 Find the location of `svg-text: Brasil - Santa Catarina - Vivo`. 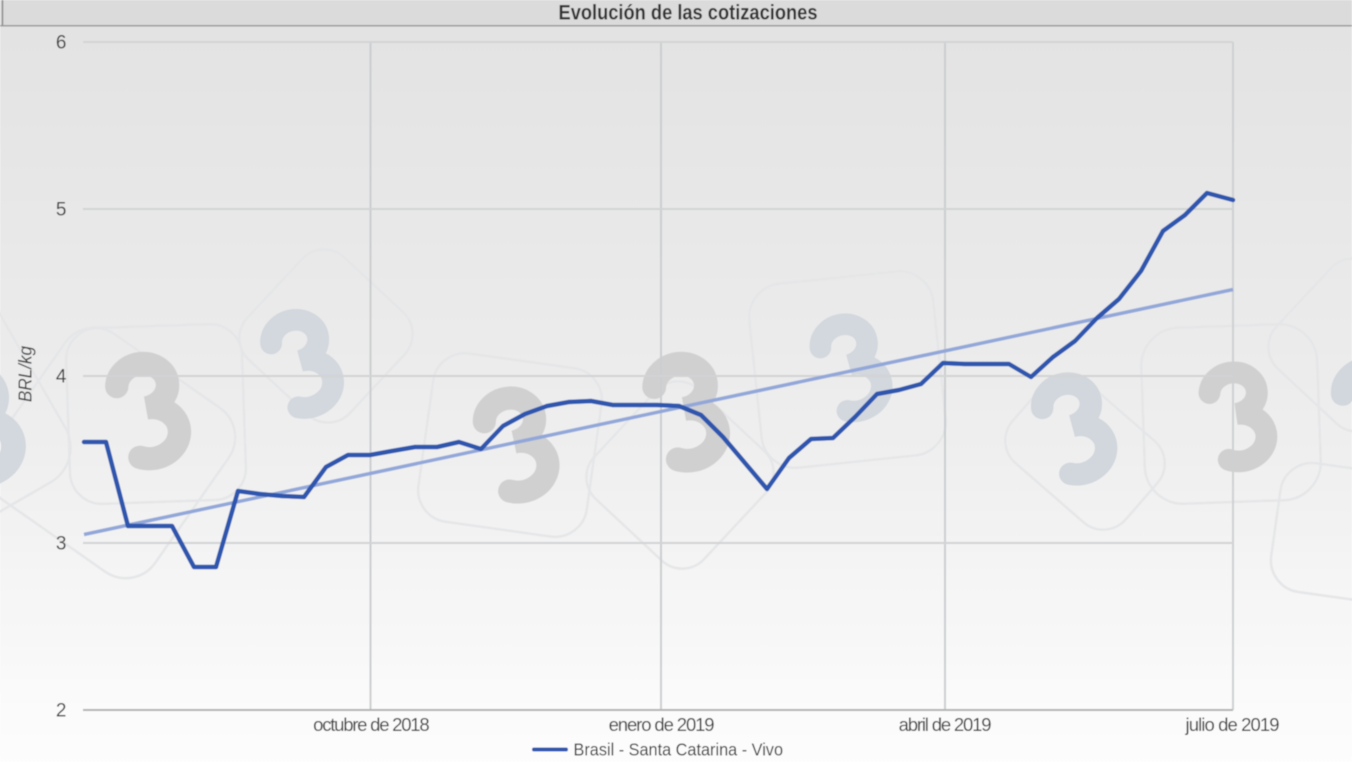

svg-text: Brasil - Santa Catarina - Vivo is located at coordinates (679, 750).